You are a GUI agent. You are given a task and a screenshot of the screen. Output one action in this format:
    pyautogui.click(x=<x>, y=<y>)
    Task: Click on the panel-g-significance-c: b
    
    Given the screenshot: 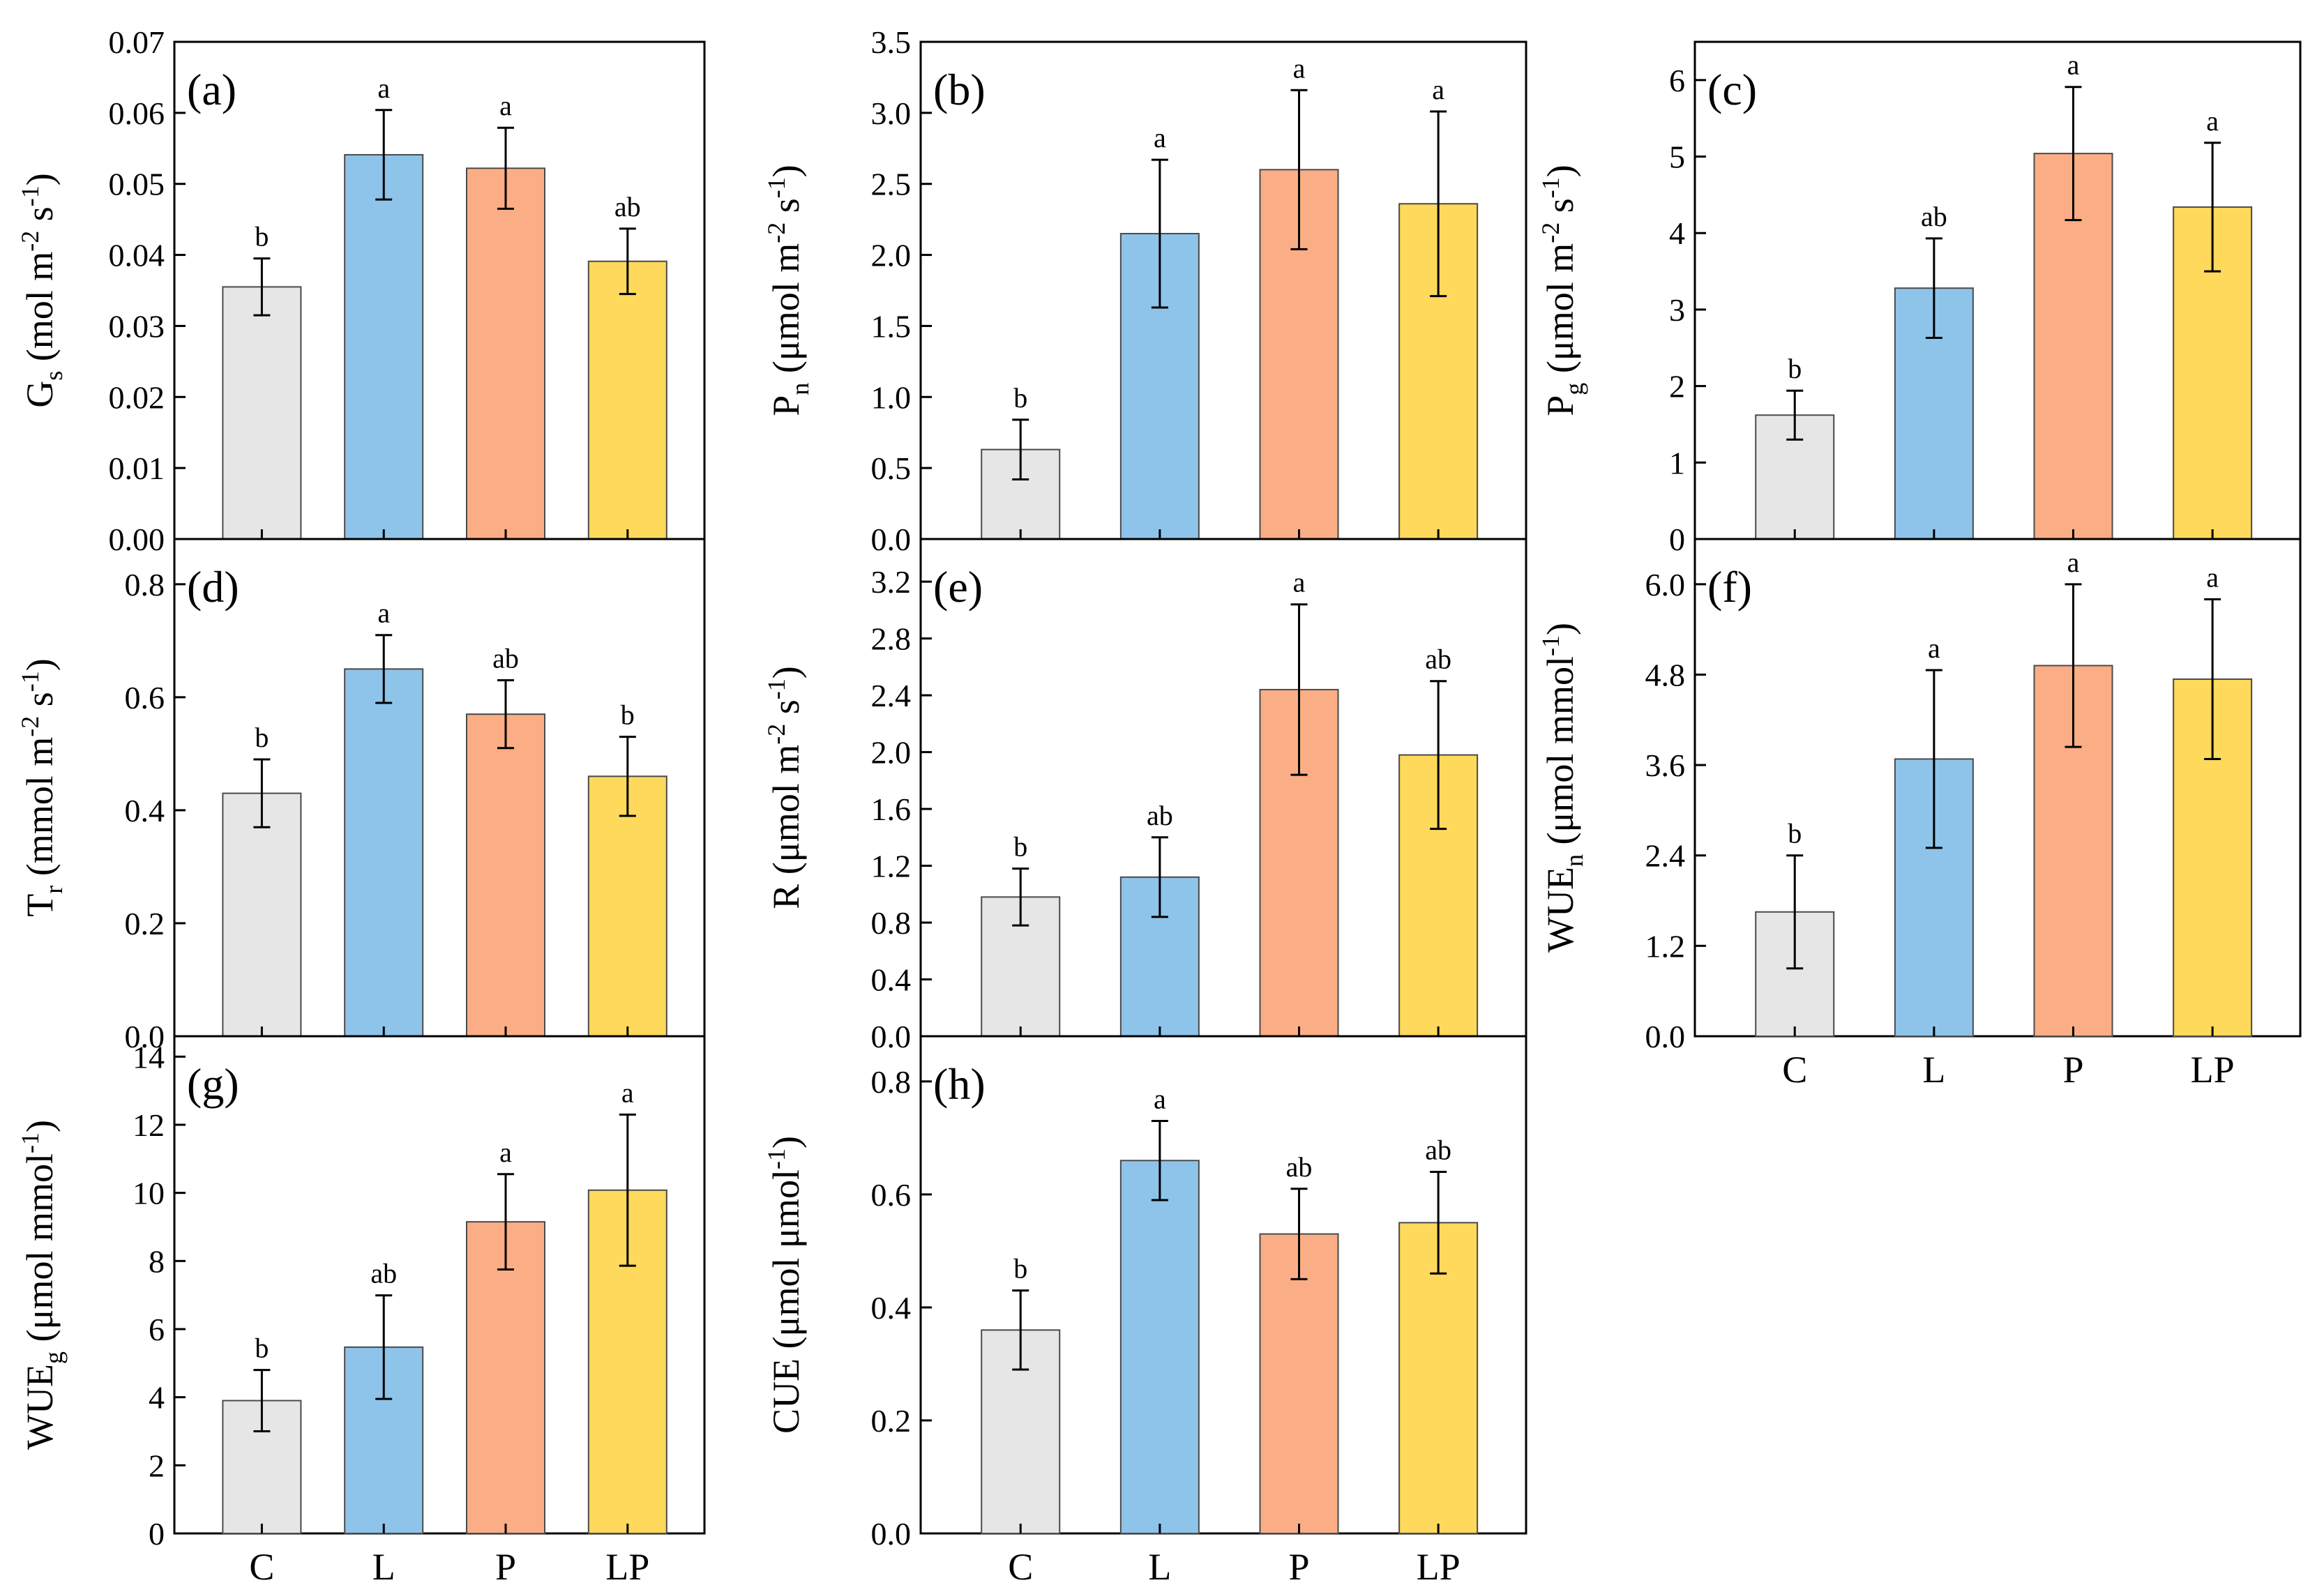 What is the action you would take?
    pyautogui.click(x=262, y=1348)
    